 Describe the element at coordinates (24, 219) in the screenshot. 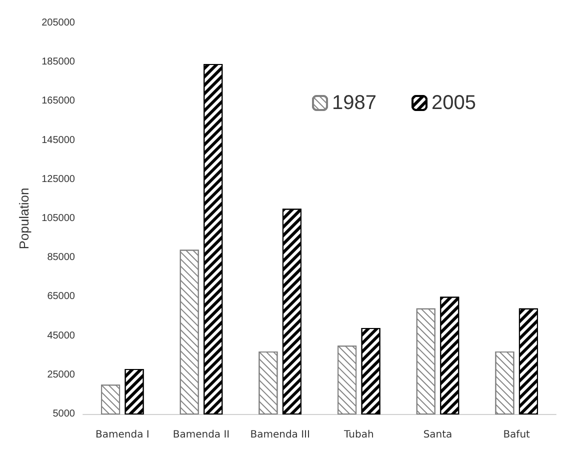

I see `y-axis-title: Population` at that location.